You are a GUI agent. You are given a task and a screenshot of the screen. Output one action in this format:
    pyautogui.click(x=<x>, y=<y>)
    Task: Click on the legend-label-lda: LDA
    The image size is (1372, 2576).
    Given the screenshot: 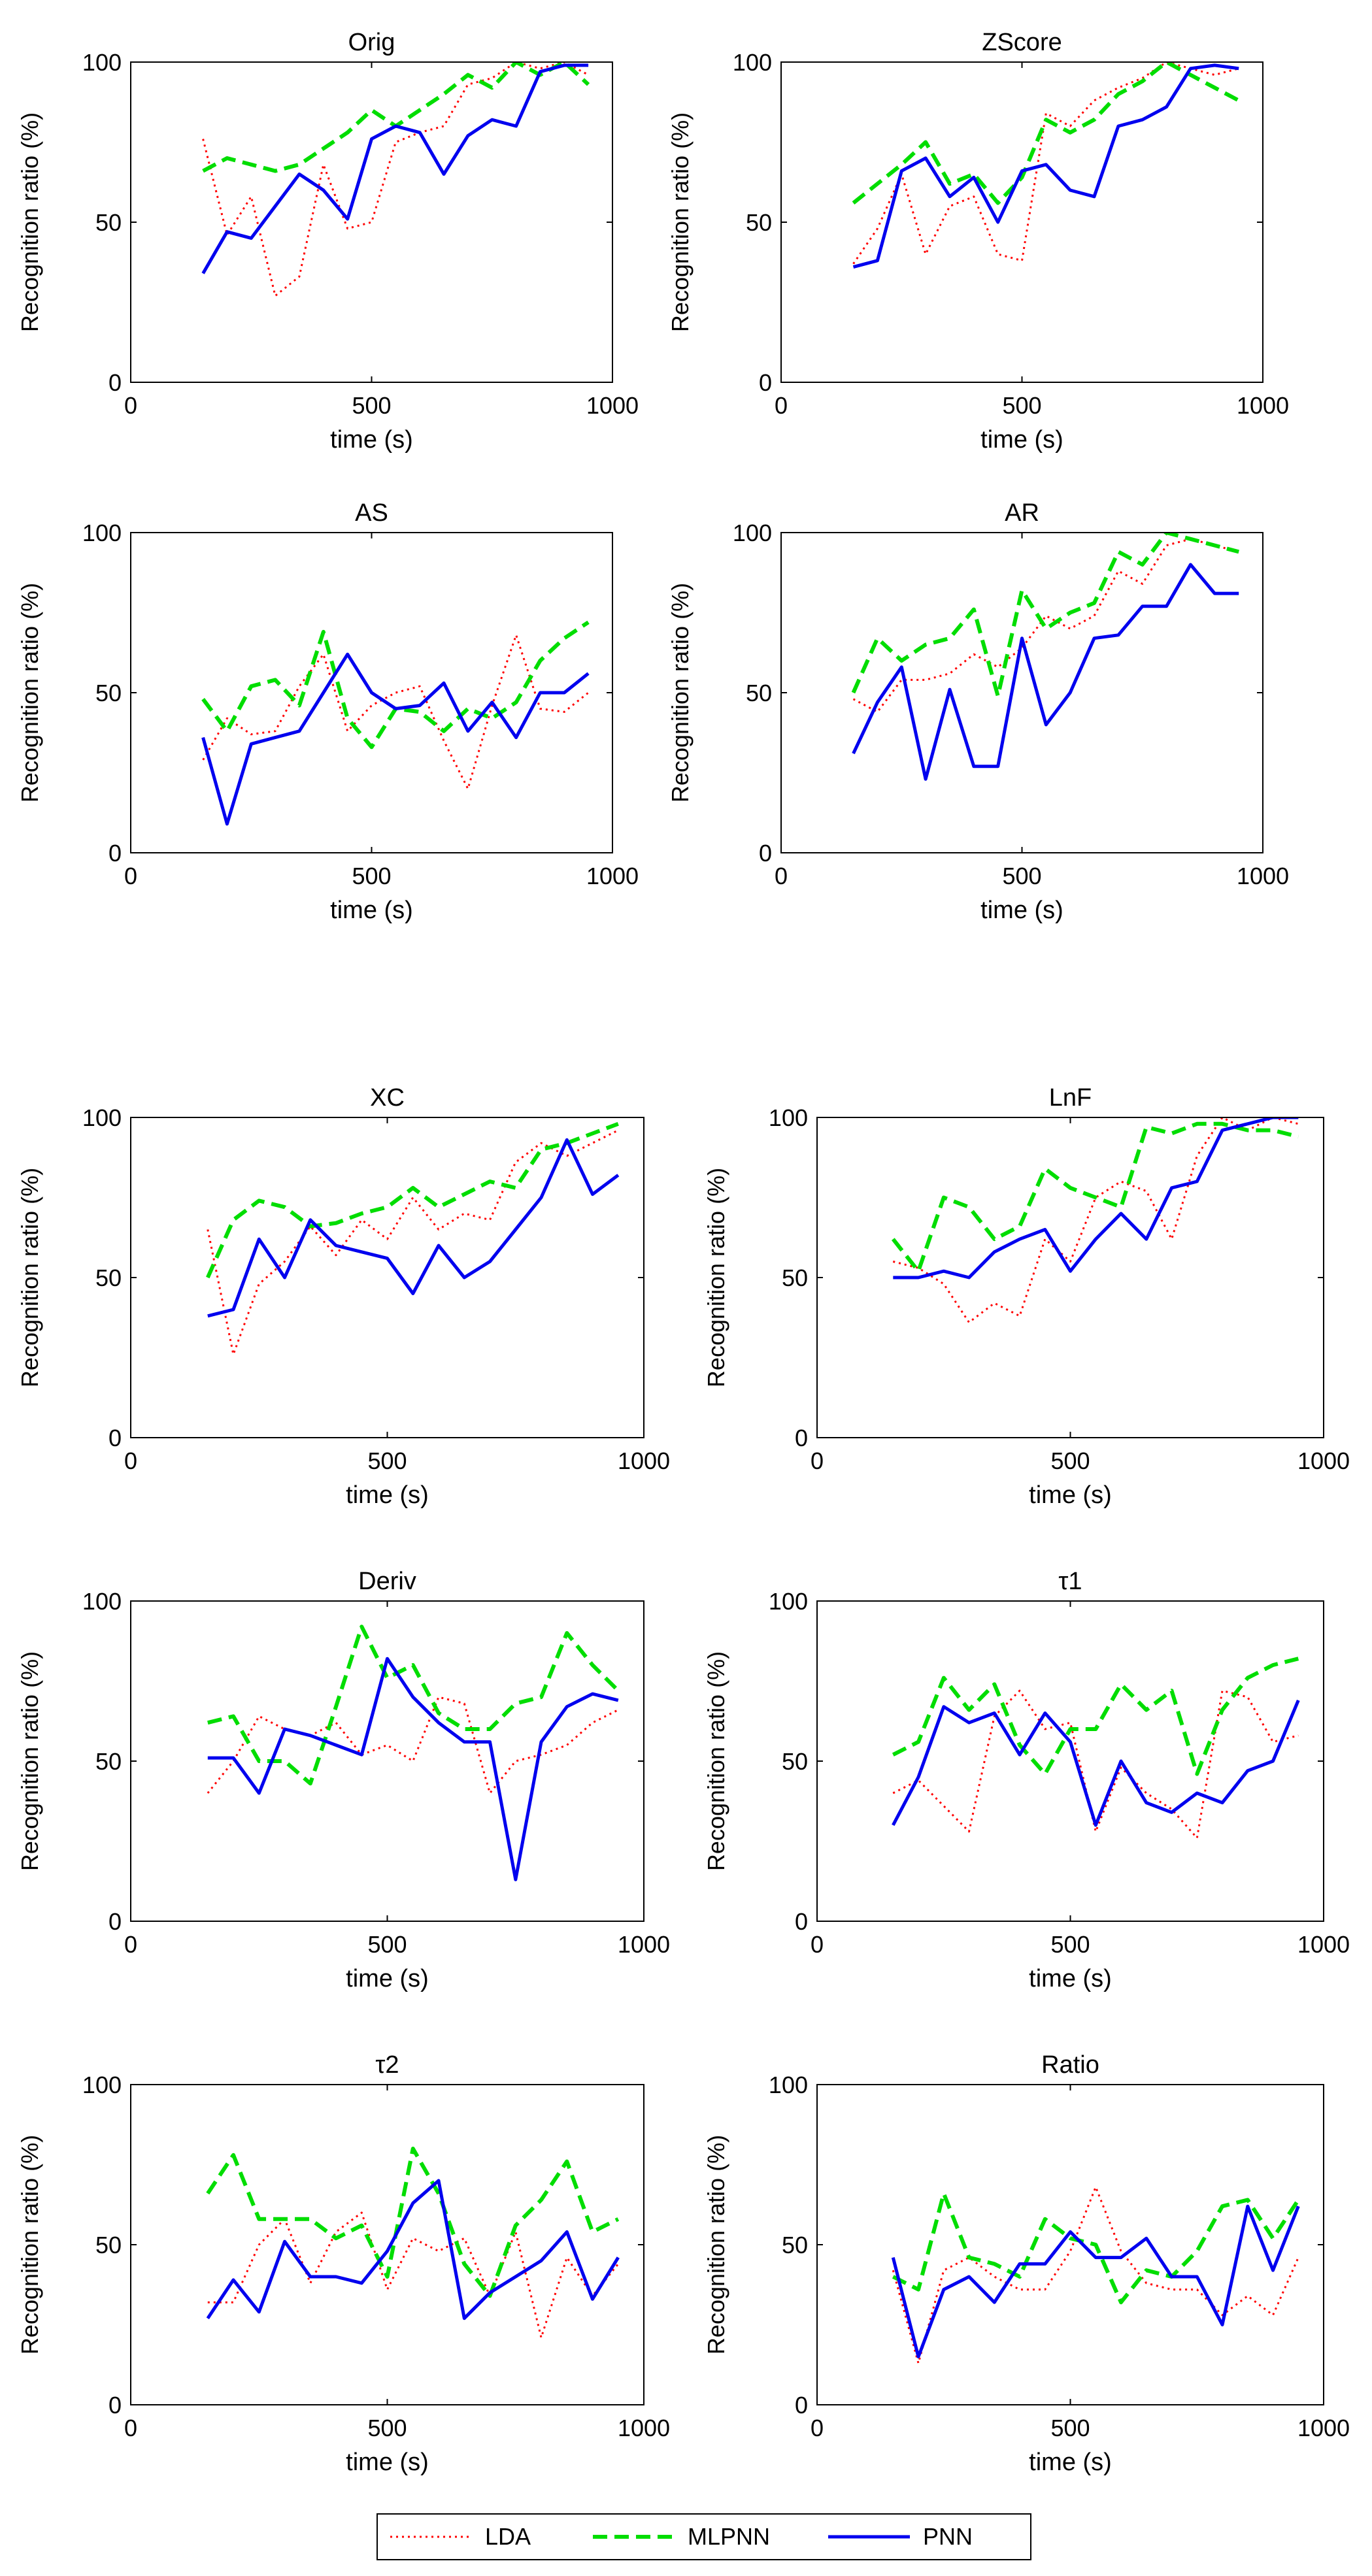 What is the action you would take?
    pyautogui.click(x=508, y=2536)
    